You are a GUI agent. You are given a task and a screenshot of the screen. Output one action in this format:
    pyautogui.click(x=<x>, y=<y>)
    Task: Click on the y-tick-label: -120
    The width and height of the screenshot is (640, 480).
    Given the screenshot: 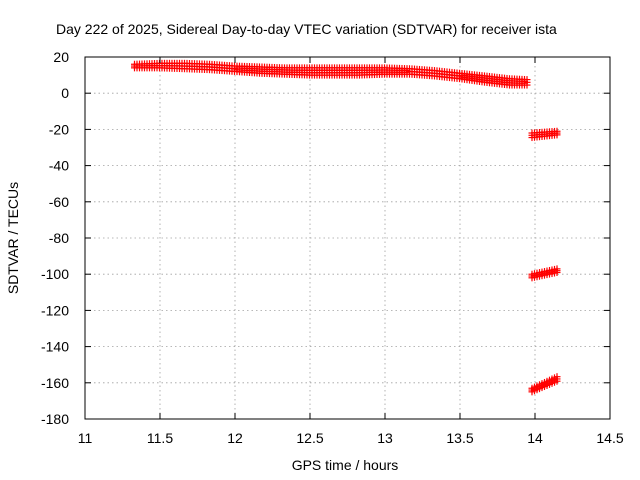 What is the action you would take?
    pyautogui.click(x=55, y=310)
    